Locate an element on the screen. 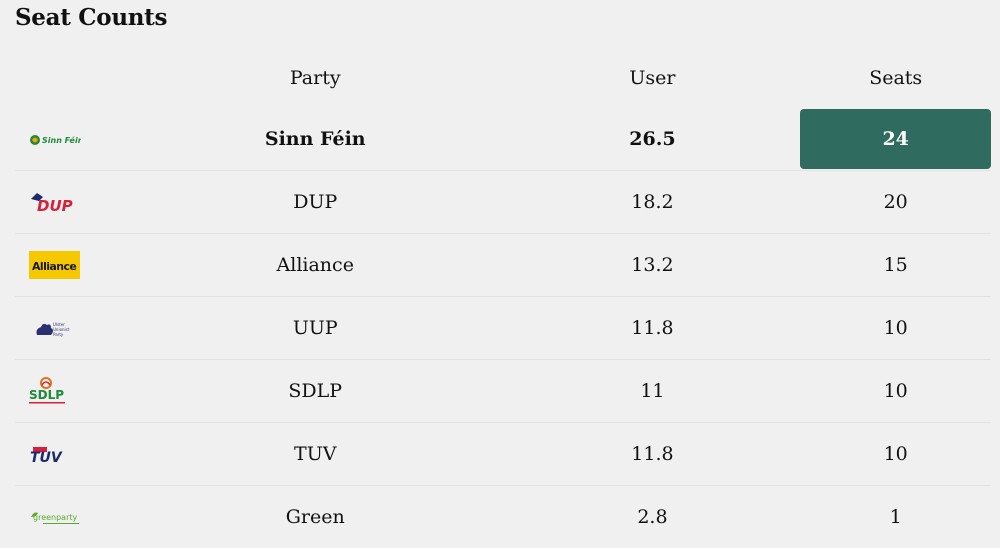  party-name: UUP is located at coordinates (315, 328).